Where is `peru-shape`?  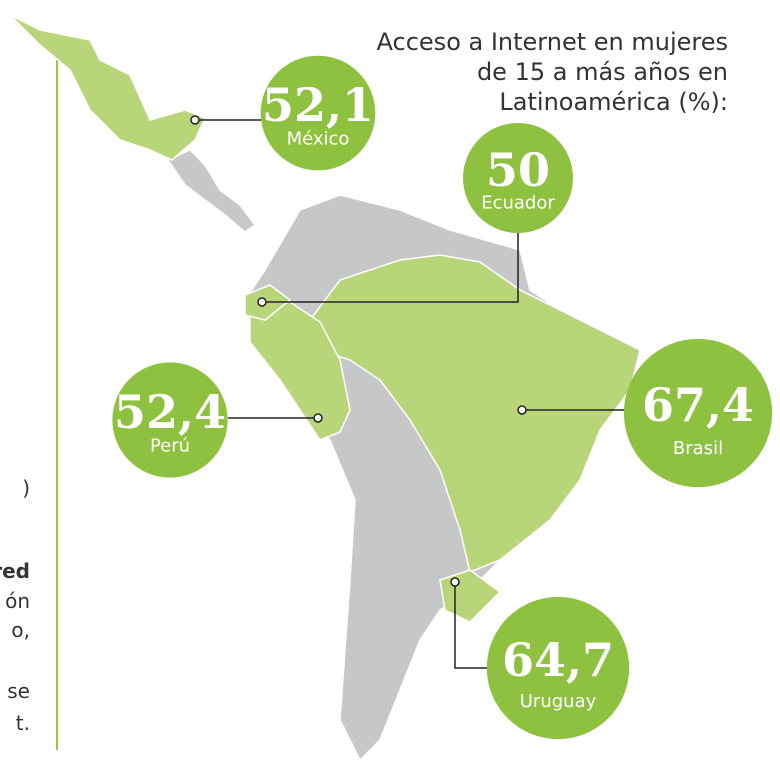
peru-shape is located at coordinates (300, 371).